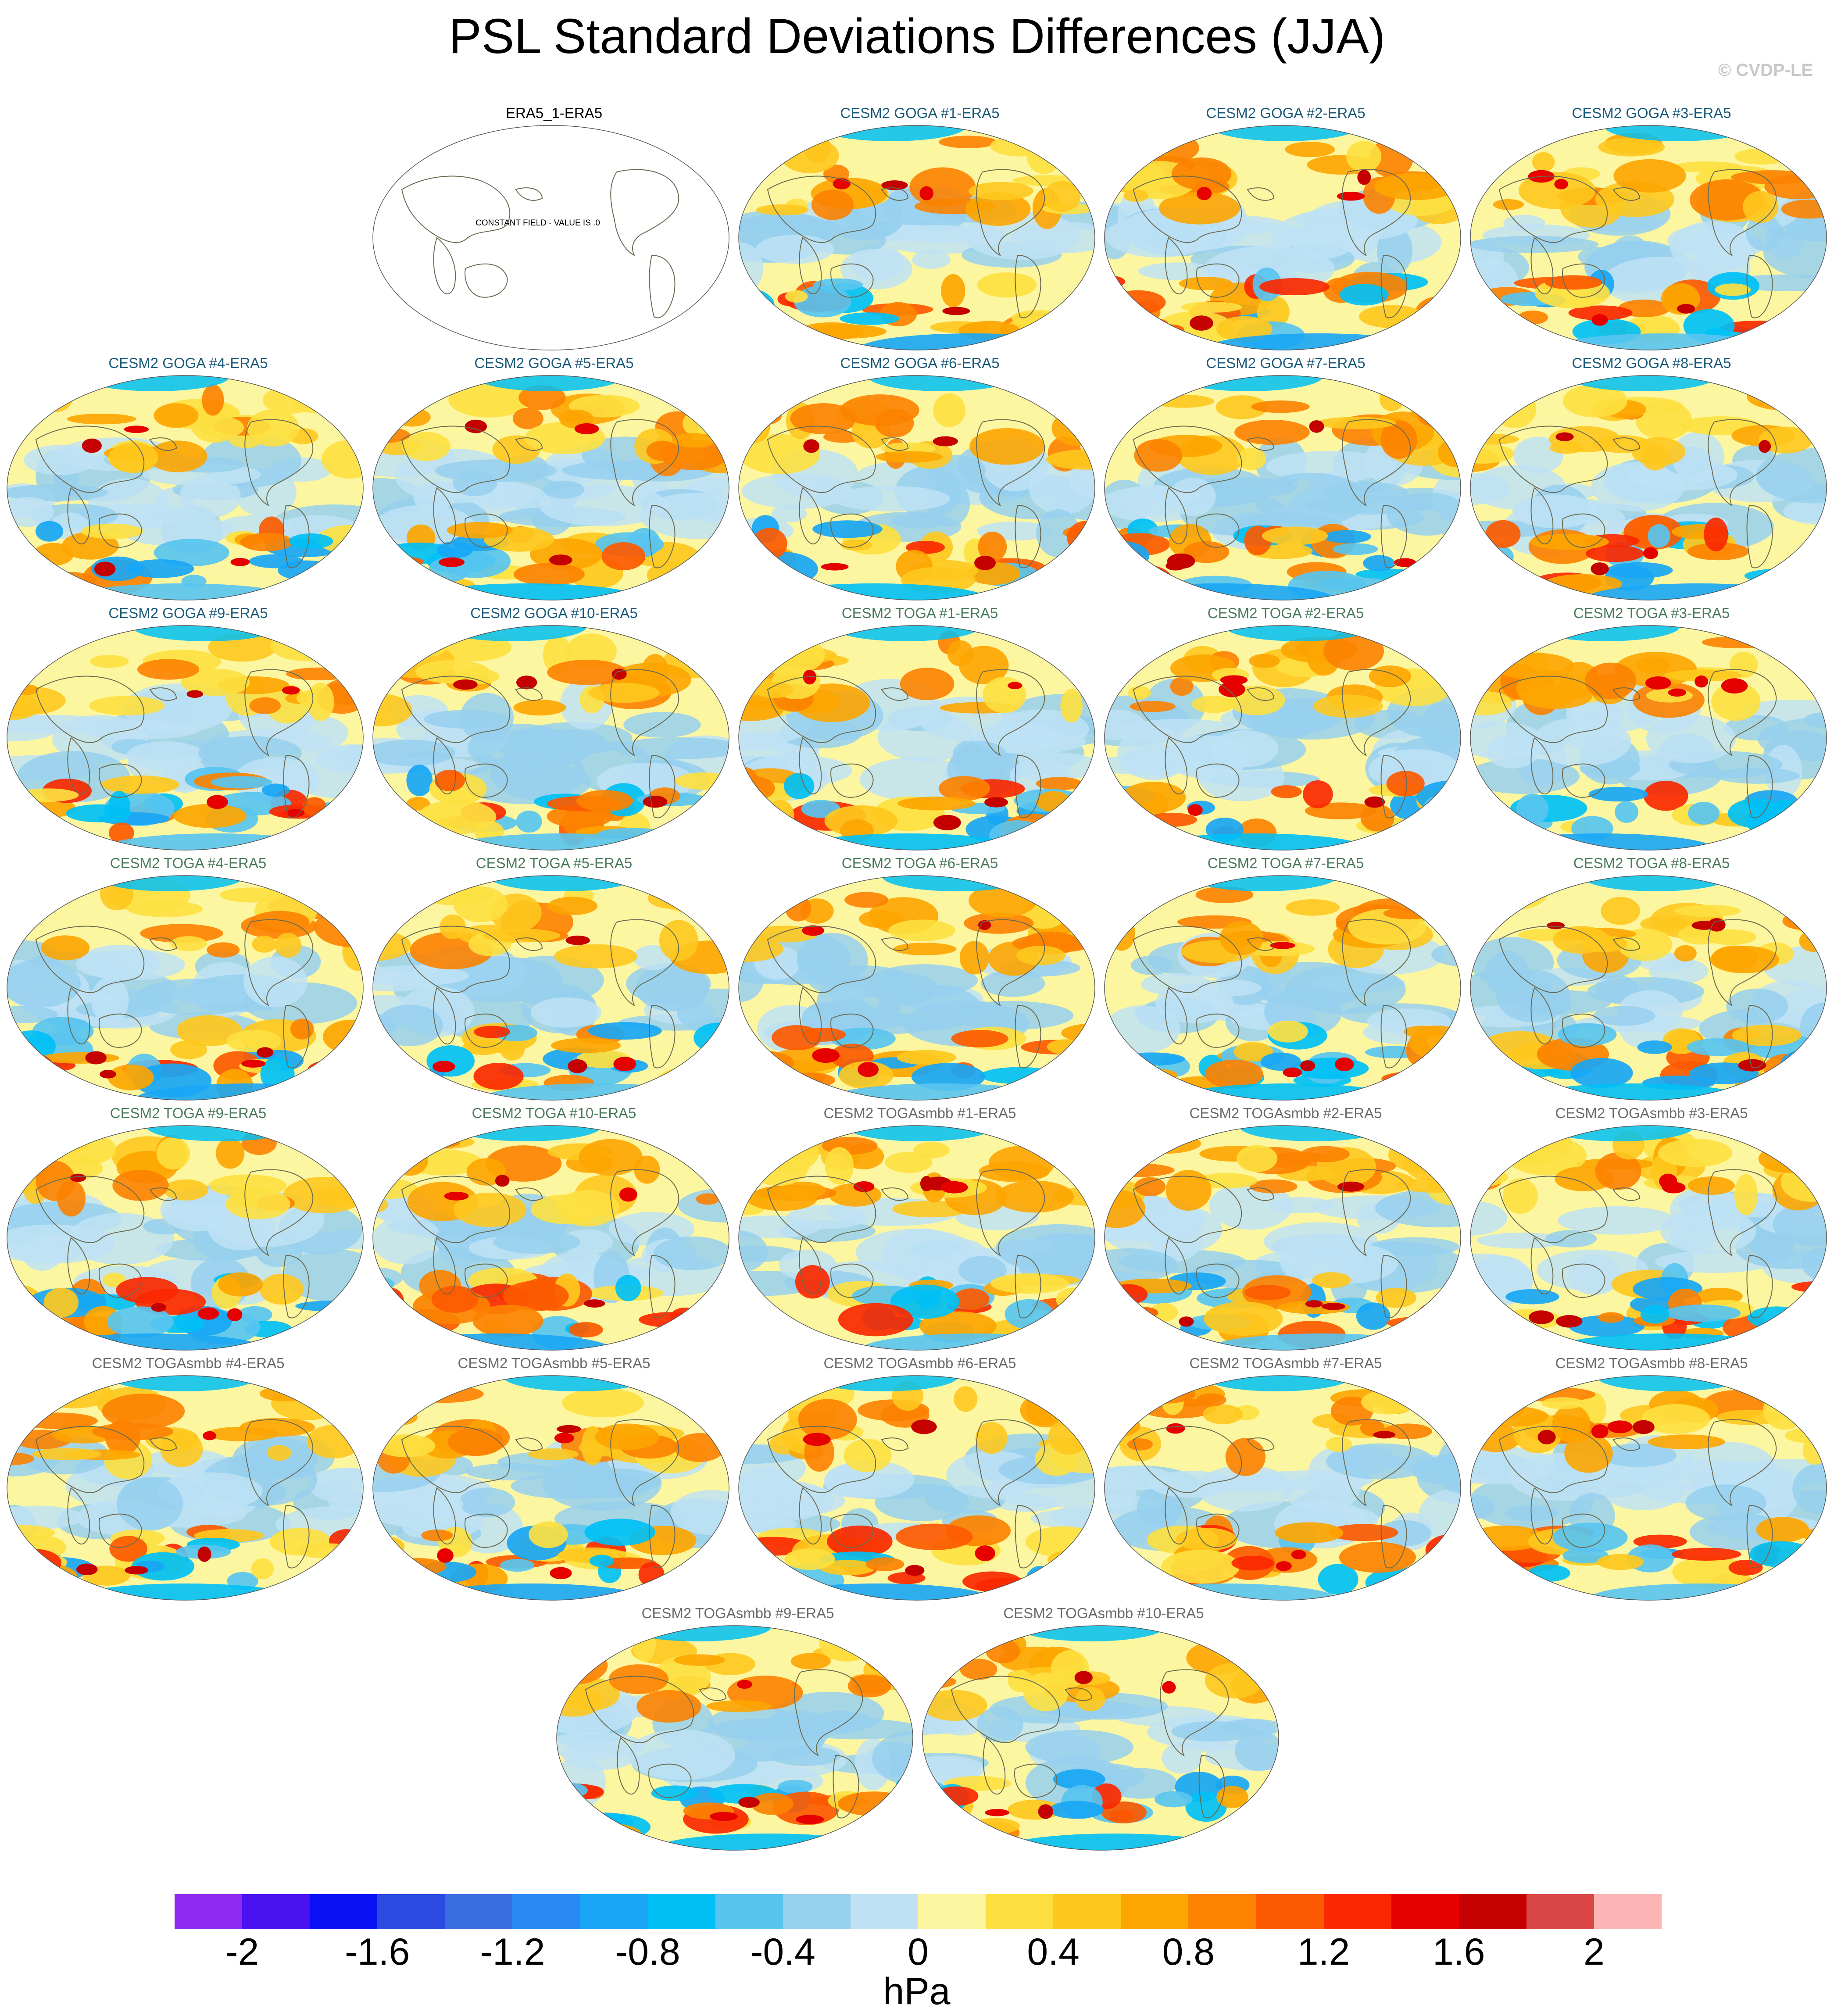 Image resolution: width=1834 pixels, height=2016 pixels. What do you see at coordinates (1594, 1952) in the screenshot?
I see `colorbar-tick-label: 2` at bounding box center [1594, 1952].